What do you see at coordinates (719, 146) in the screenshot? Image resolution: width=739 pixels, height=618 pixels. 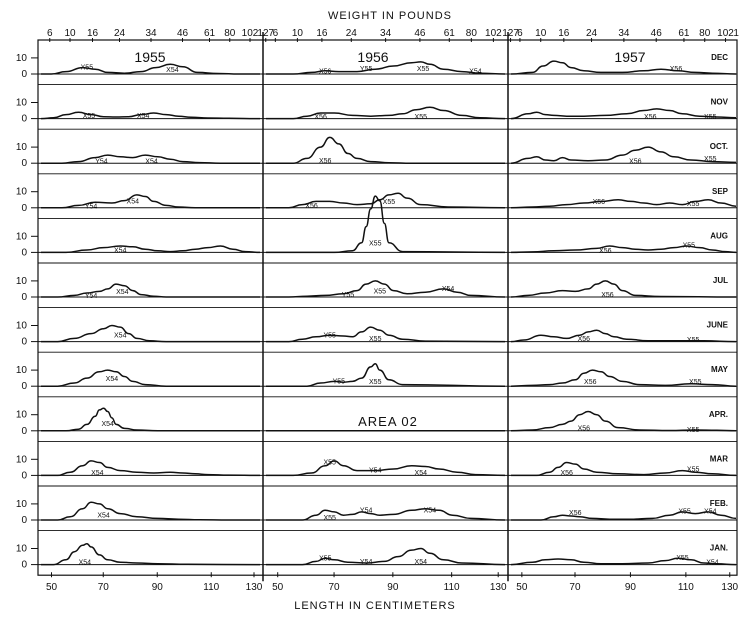 I see `month-label: OCT.` at bounding box center [719, 146].